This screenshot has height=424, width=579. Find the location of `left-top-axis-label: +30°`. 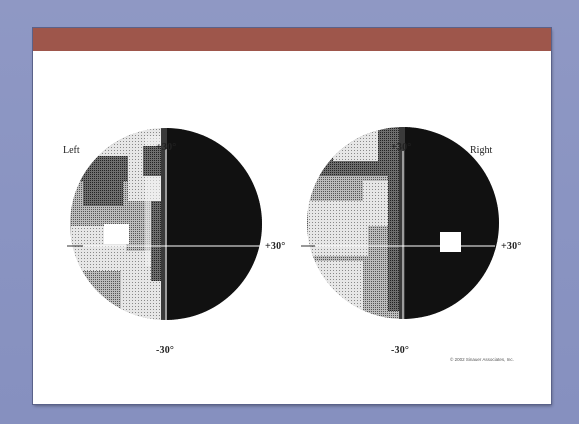

left-top-axis-label: +30° is located at coordinates (166, 147).